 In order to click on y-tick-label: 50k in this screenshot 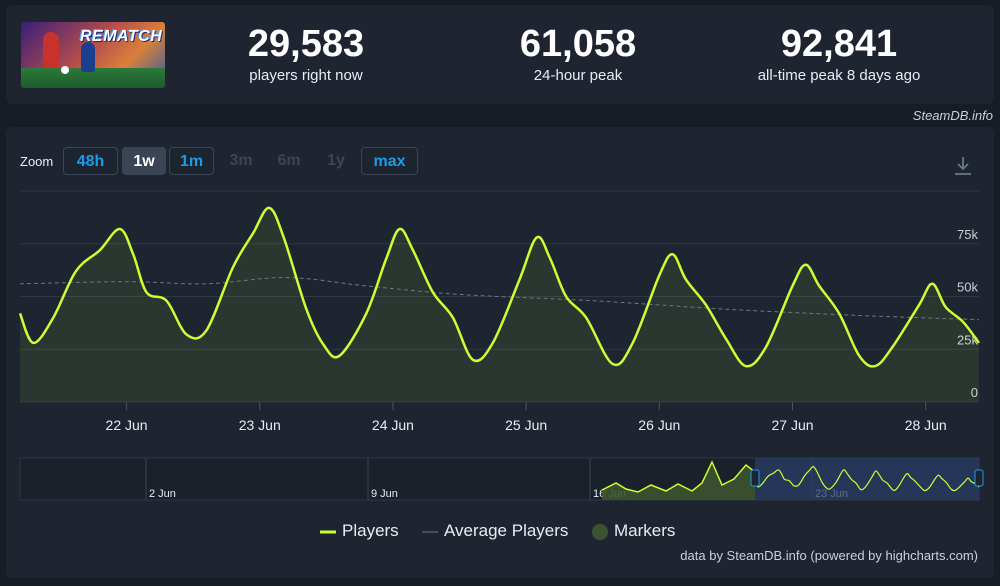, I will do `click(967, 287)`.